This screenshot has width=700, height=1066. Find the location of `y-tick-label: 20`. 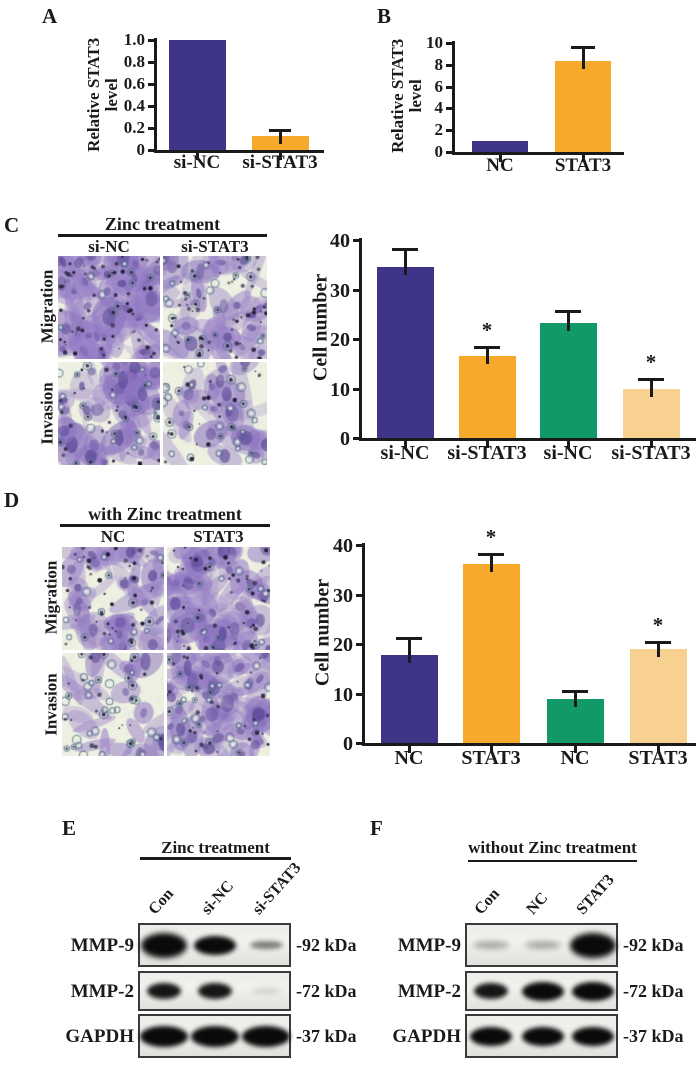

y-tick-label: 20 is located at coordinates (340, 340).